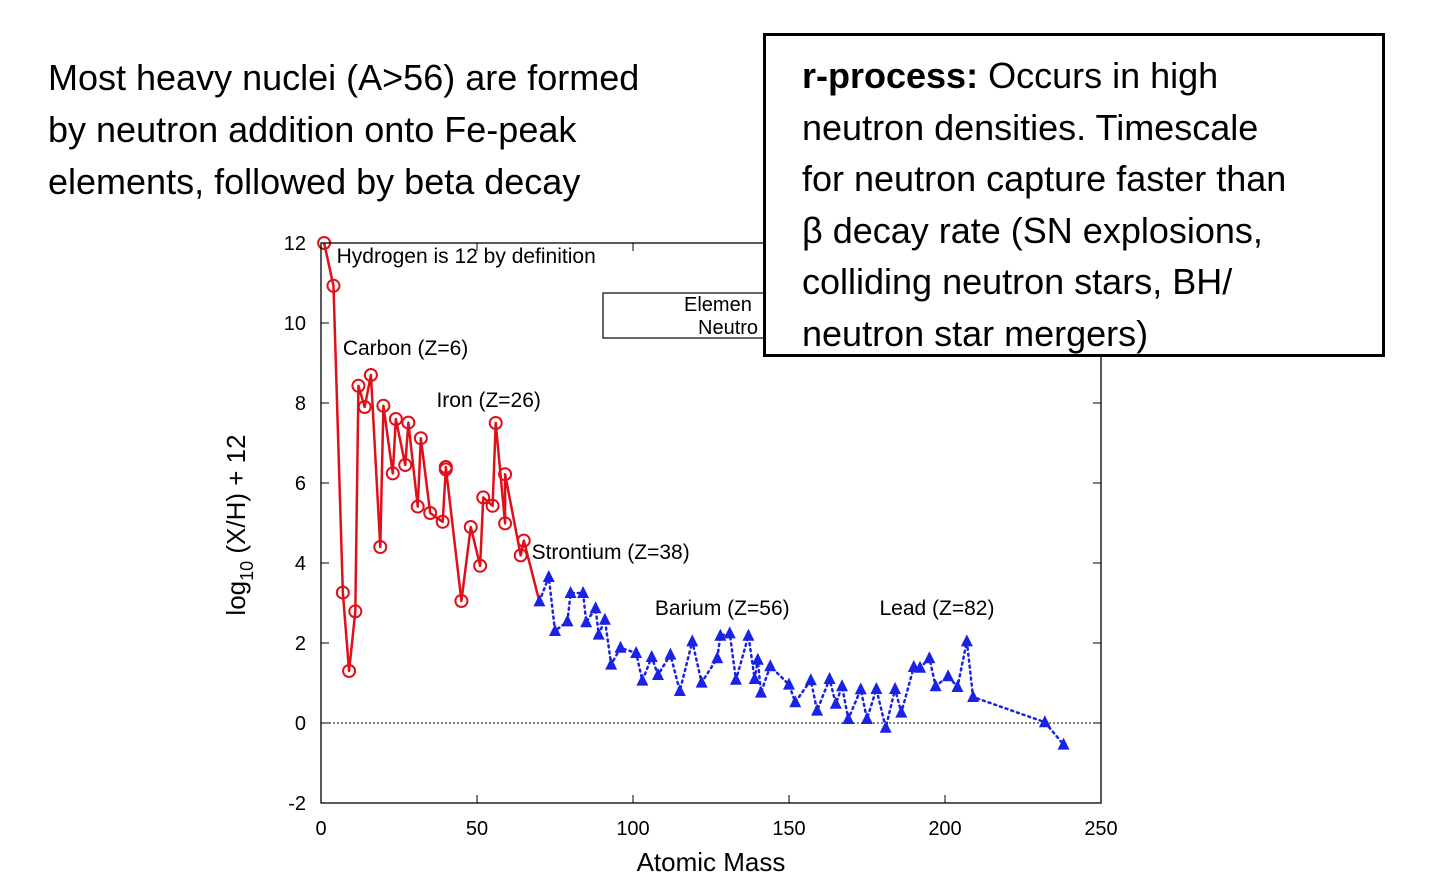 Image resolution: width=1430 pixels, height=892 pixels. What do you see at coordinates (788, 829) in the screenshot?
I see `x-tick-label: 150` at bounding box center [788, 829].